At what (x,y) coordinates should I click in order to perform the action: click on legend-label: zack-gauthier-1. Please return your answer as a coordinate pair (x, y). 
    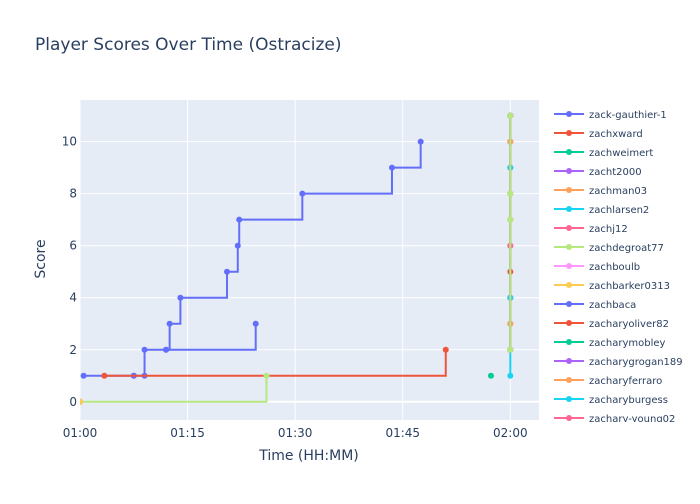
    Looking at the image, I should click on (628, 115).